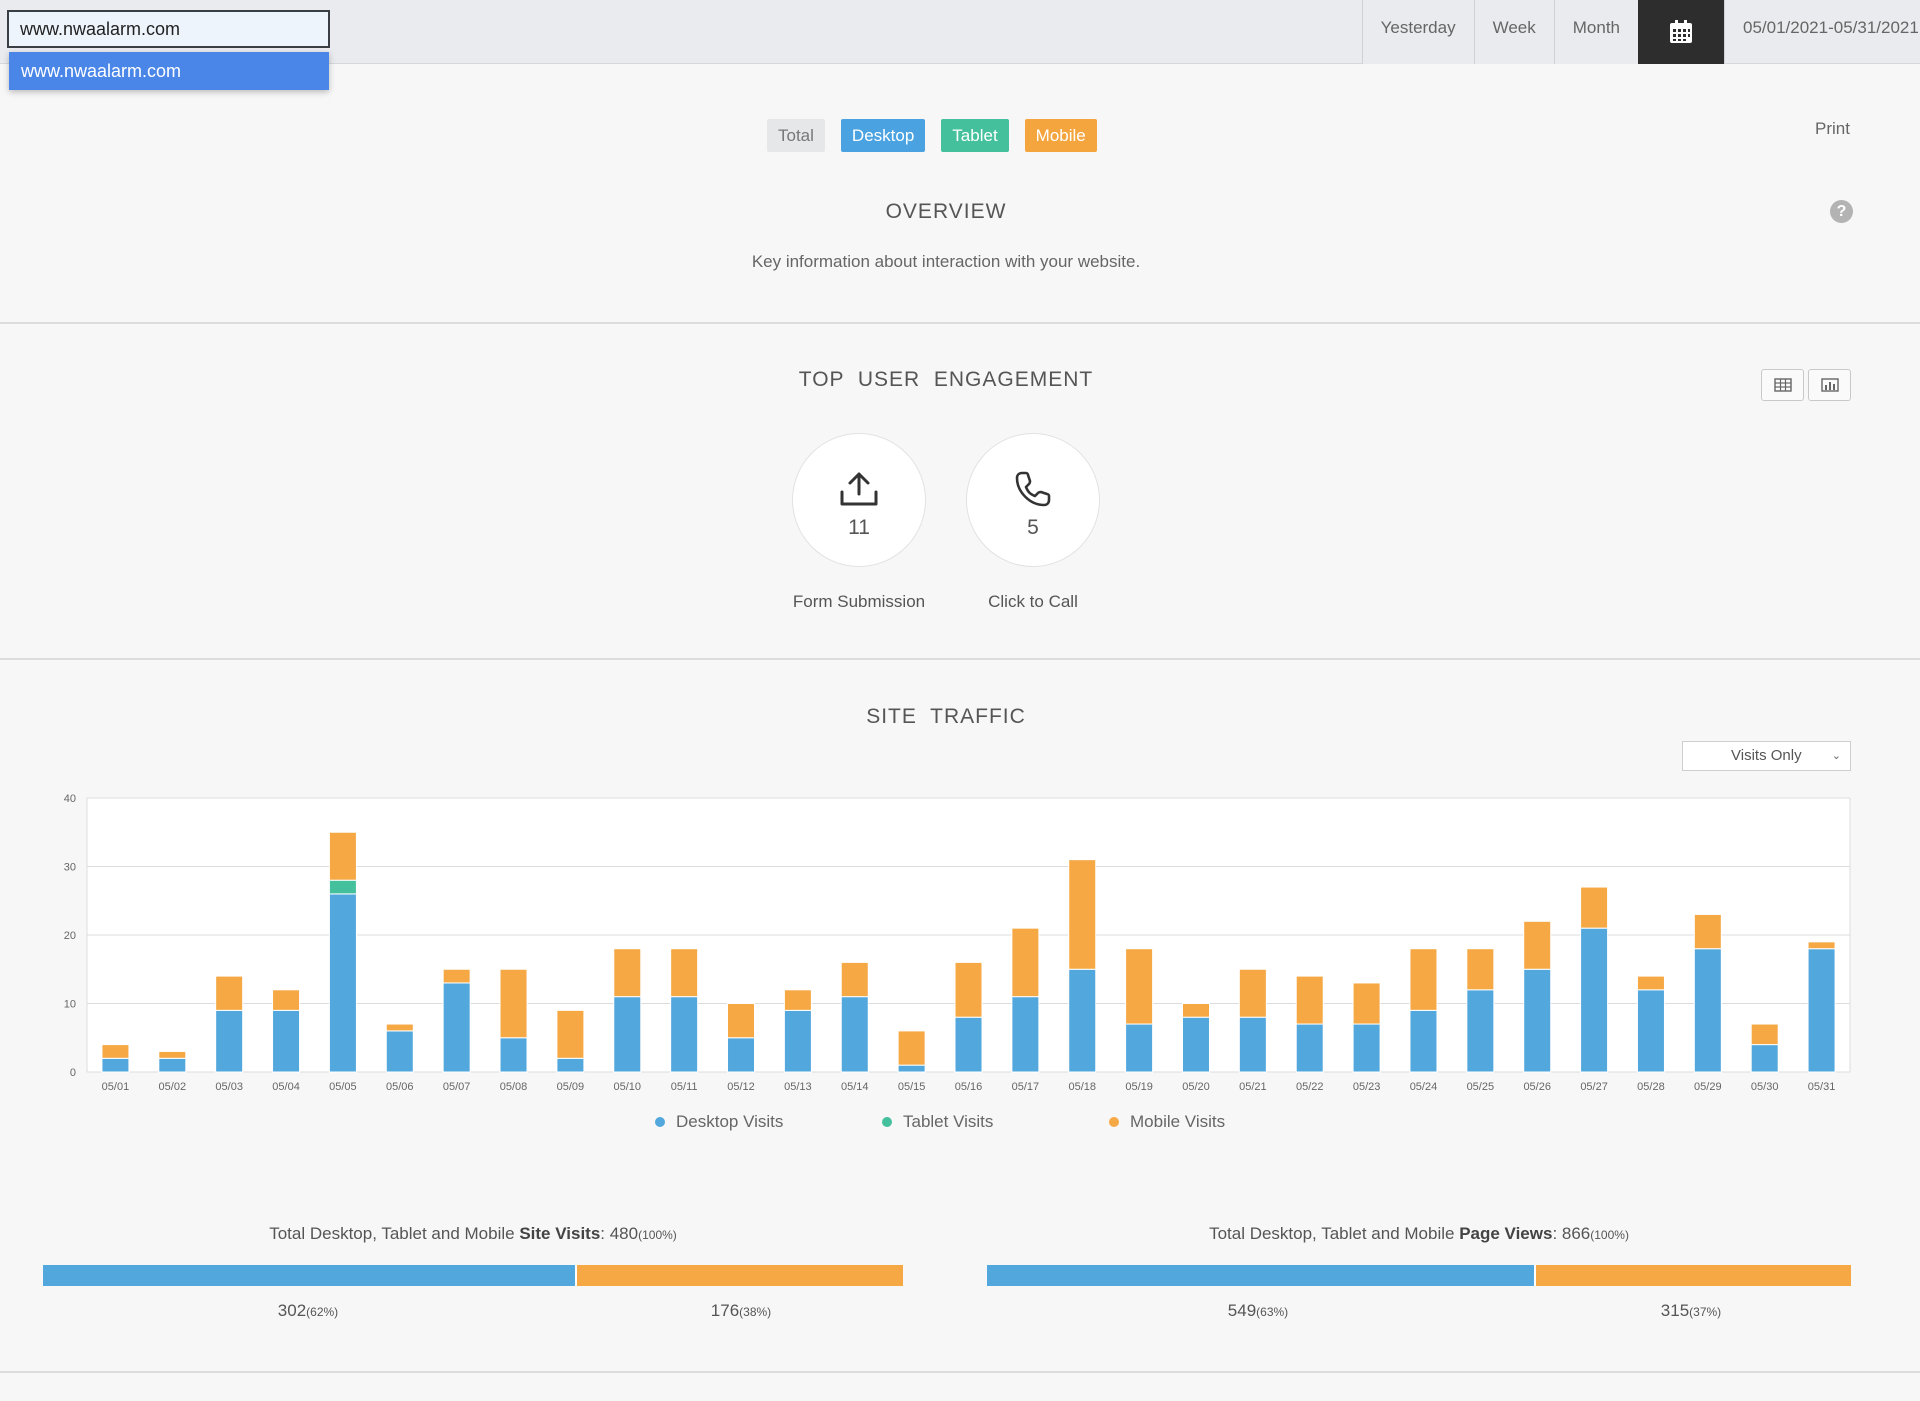  Describe the element at coordinates (1651, 1087) in the screenshot. I see `x-tick-label: 05/28` at that location.